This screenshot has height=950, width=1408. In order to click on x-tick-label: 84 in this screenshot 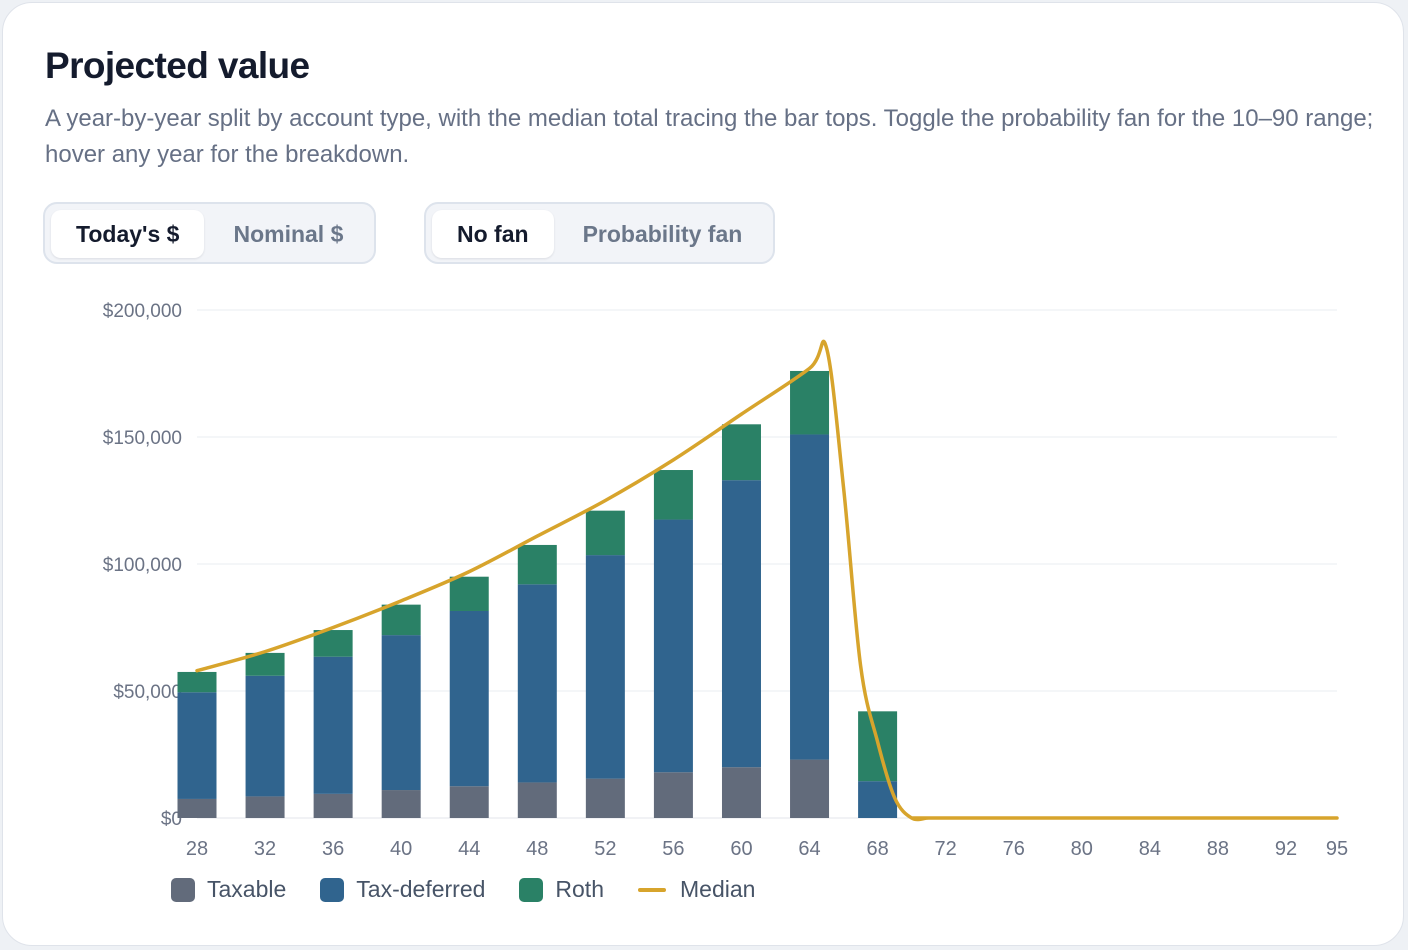, I will do `click(1150, 849)`.